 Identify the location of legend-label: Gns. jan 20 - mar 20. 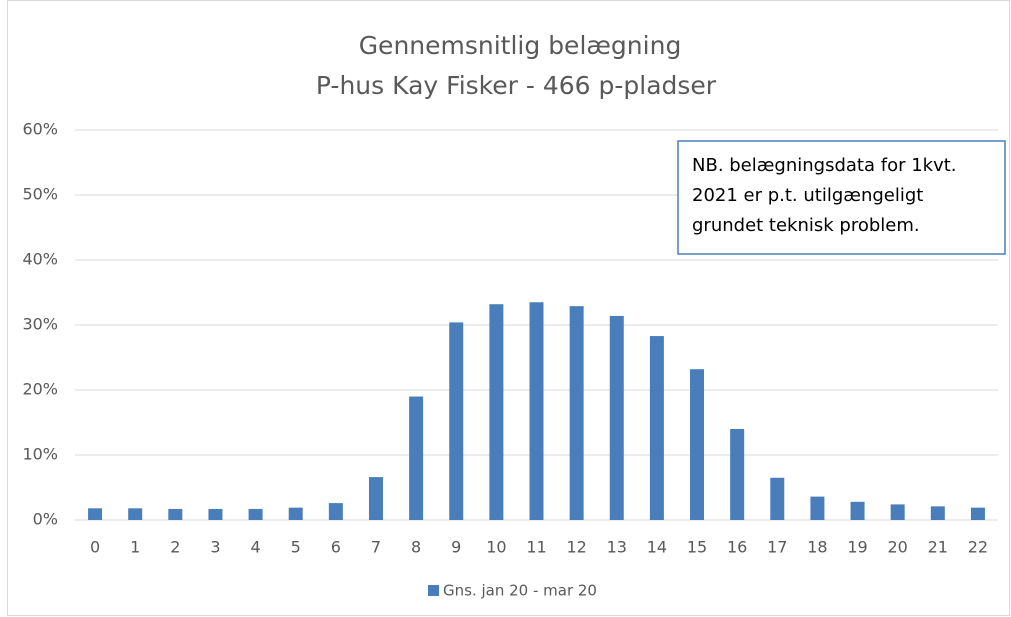
(520, 591).